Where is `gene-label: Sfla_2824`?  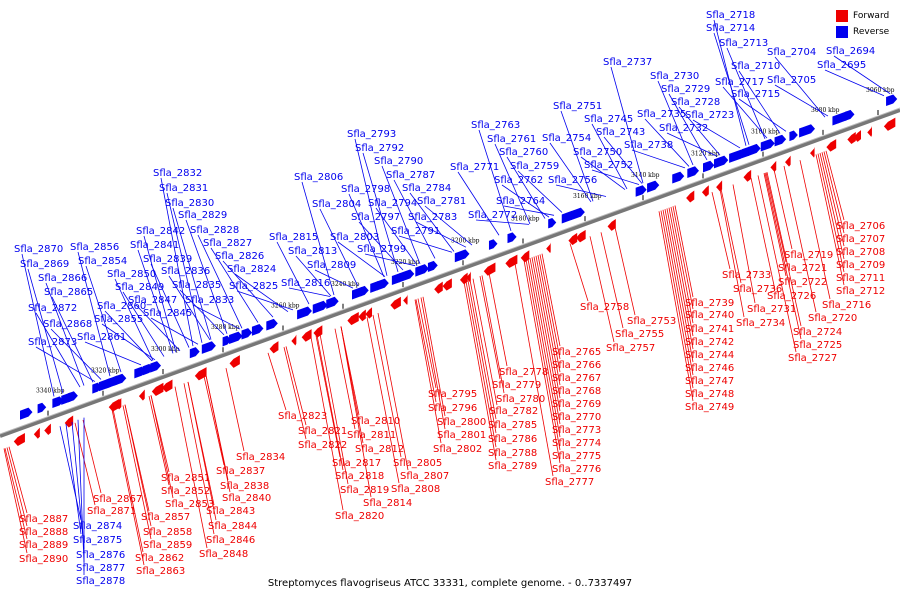
gene-label: Sfla_2824 is located at coordinates (251, 269).